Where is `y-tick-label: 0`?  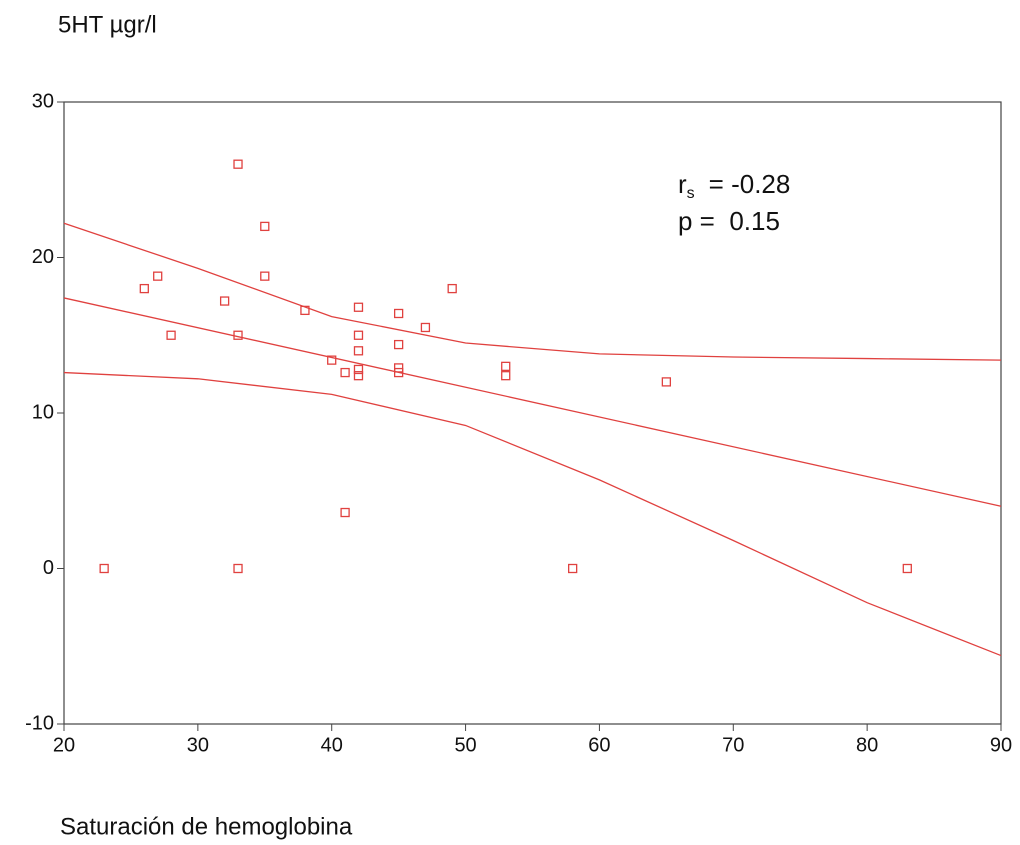 y-tick-label: 0 is located at coordinates (48, 568).